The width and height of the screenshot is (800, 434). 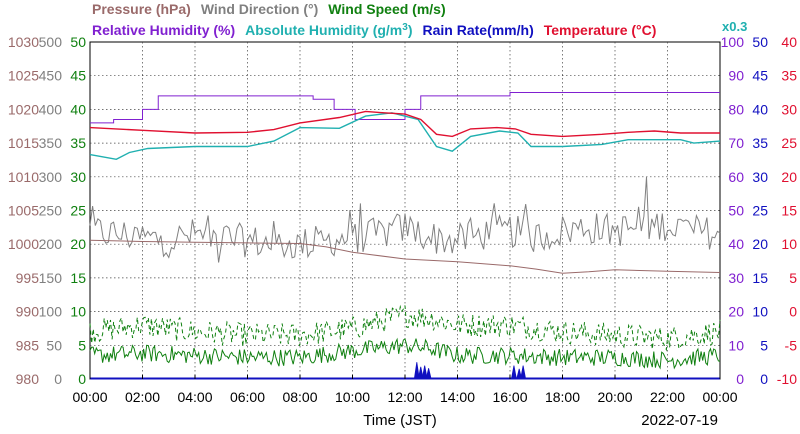 I want to click on pressure-tick-label: 980, so click(x=28, y=379).